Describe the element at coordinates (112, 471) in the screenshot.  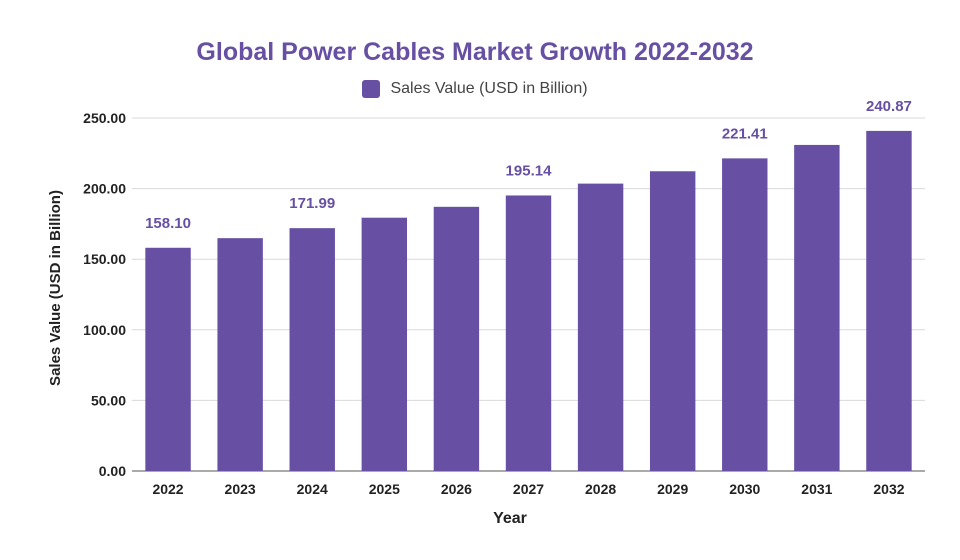
I see `y-tick-label: 0.00` at that location.